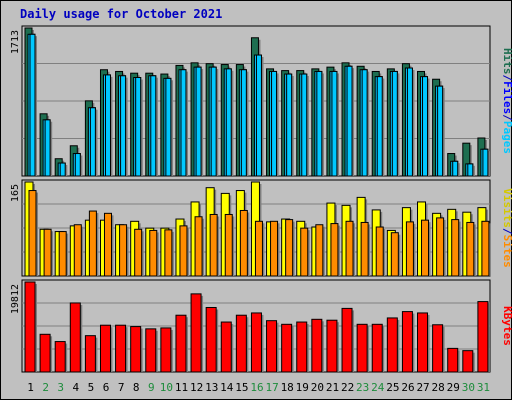 The height and width of the screenshot is (400, 512). What do you see at coordinates (422, 387) in the screenshot?
I see `day-label-27: 27` at bounding box center [422, 387].